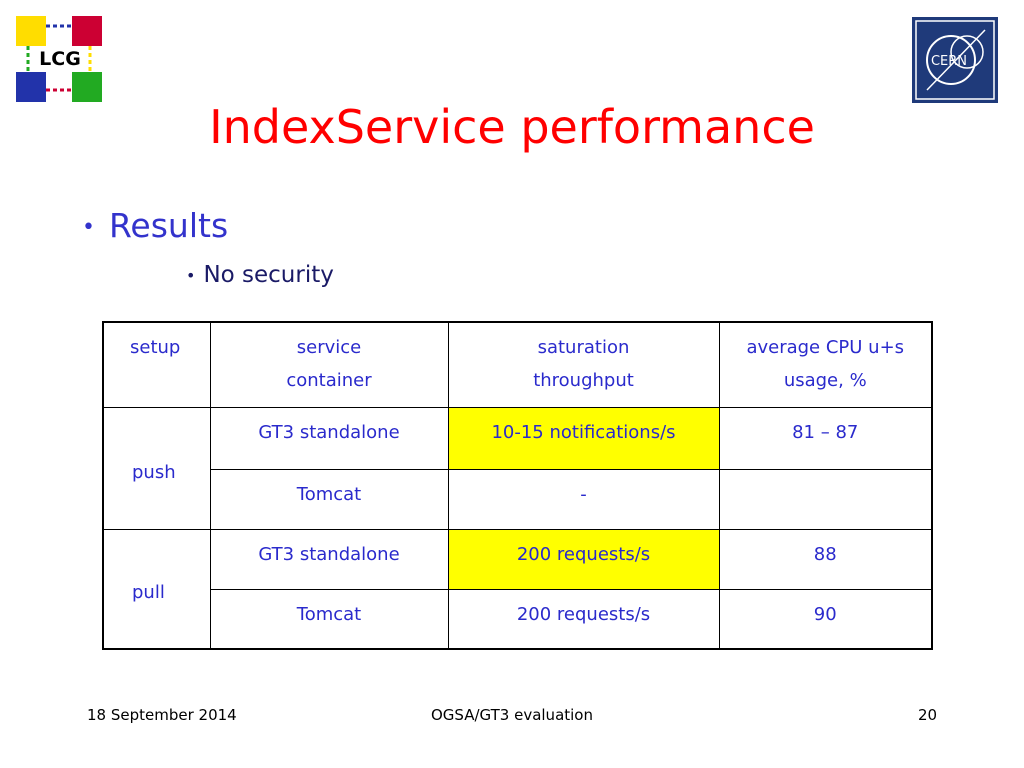 The height and width of the screenshot is (768, 1024). I want to click on cern-text: CERN, so click(949, 61).